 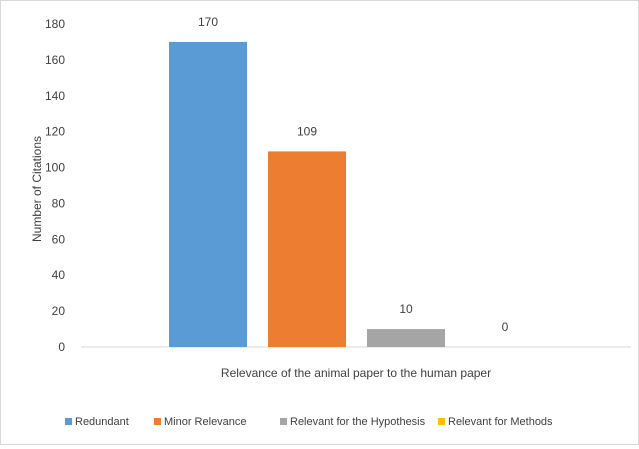 What do you see at coordinates (55, 168) in the screenshot?
I see `y-tick-label: 100` at bounding box center [55, 168].